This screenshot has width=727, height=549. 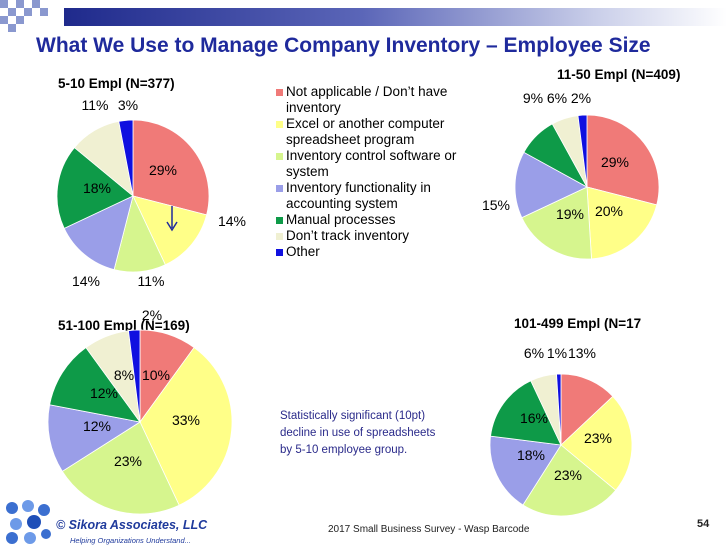 What do you see at coordinates (582, 353) in the screenshot?
I see `pie-data-label: 13%` at bounding box center [582, 353].